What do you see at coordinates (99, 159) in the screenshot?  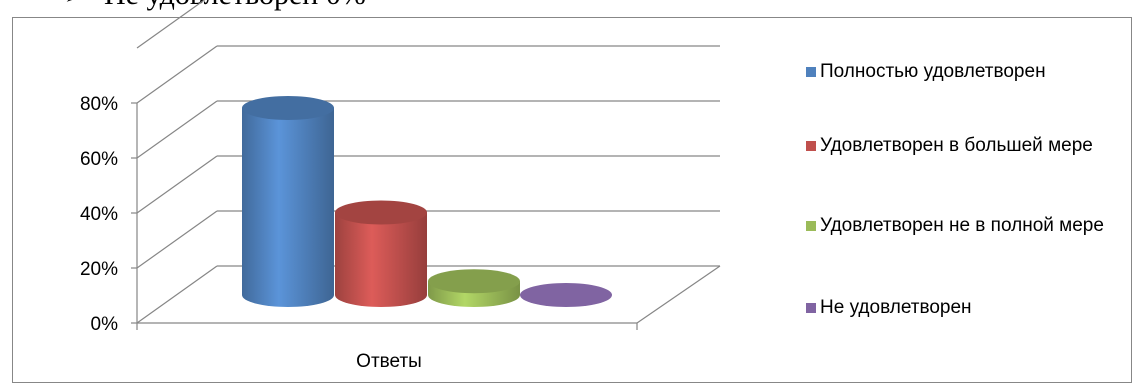 I see `y-tick-label-3: 60%` at bounding box center [99, 159].